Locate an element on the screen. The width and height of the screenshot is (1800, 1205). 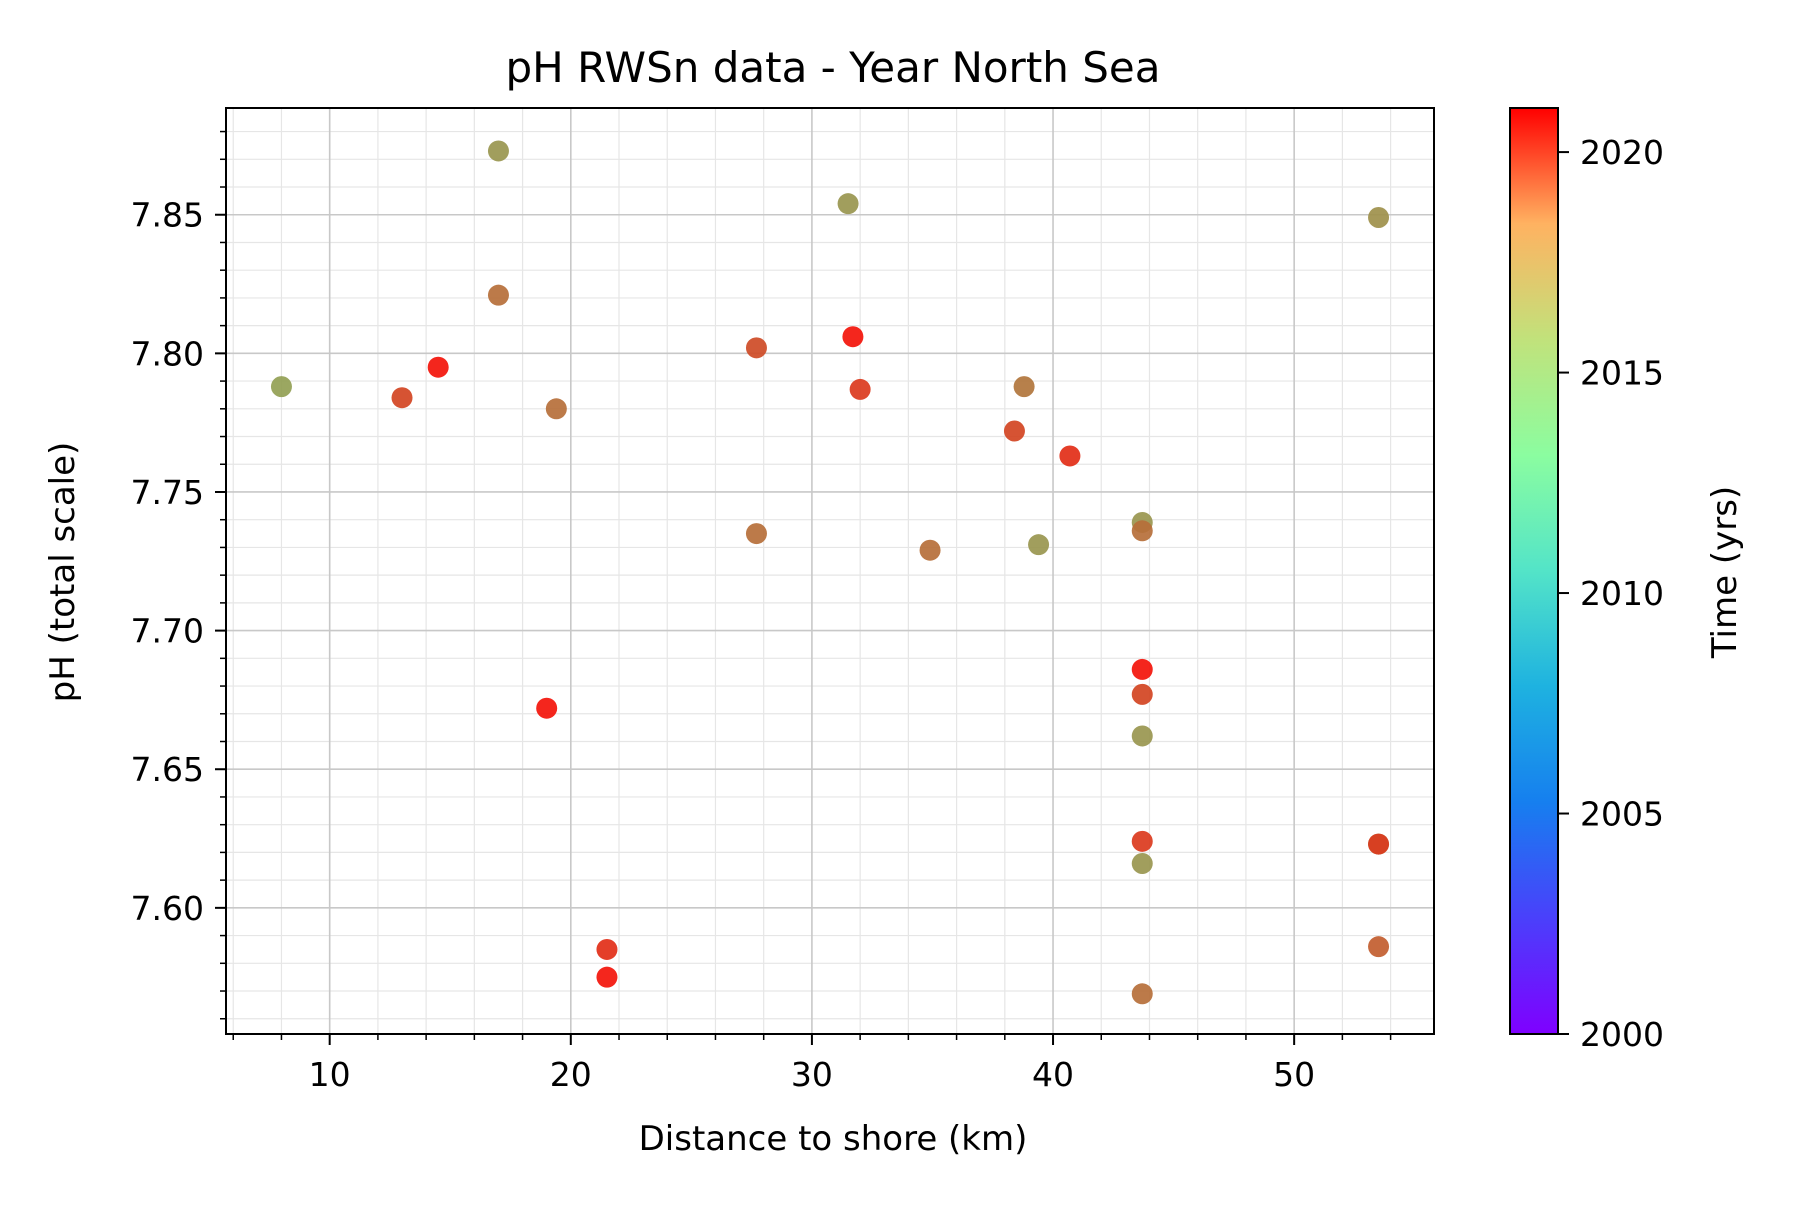
colorbar-tick-label: 2020 is located at coordinates (1622, 152).